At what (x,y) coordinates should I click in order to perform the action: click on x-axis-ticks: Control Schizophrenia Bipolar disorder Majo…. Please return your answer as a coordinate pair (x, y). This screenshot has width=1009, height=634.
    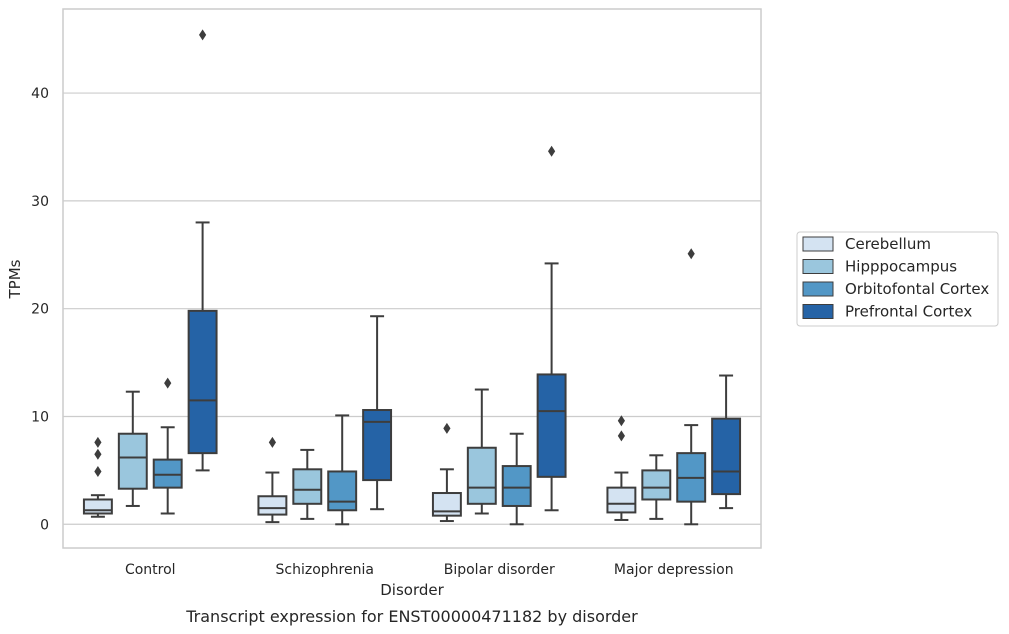
    Looking at the image, I should click on (429, 570).